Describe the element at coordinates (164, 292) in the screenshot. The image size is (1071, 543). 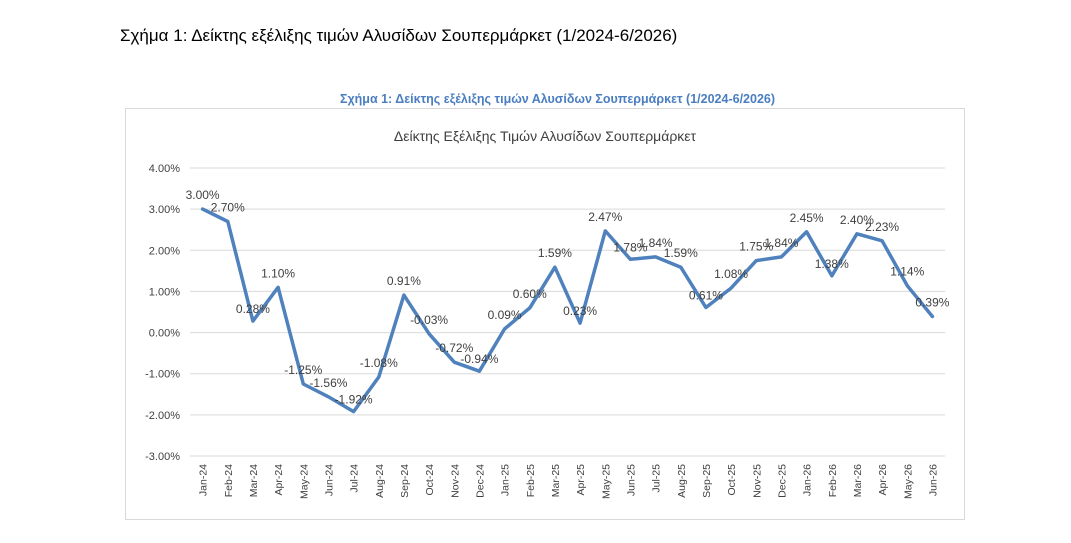
I see `y-tick-label: 1.00%` at that location.